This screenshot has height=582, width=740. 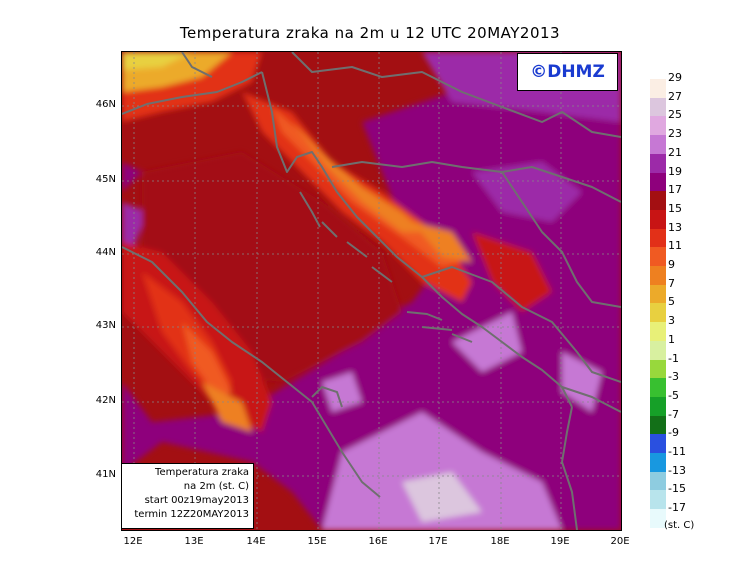 I want to click on lon-label-19e: 19E, so click(x=560, y=541).